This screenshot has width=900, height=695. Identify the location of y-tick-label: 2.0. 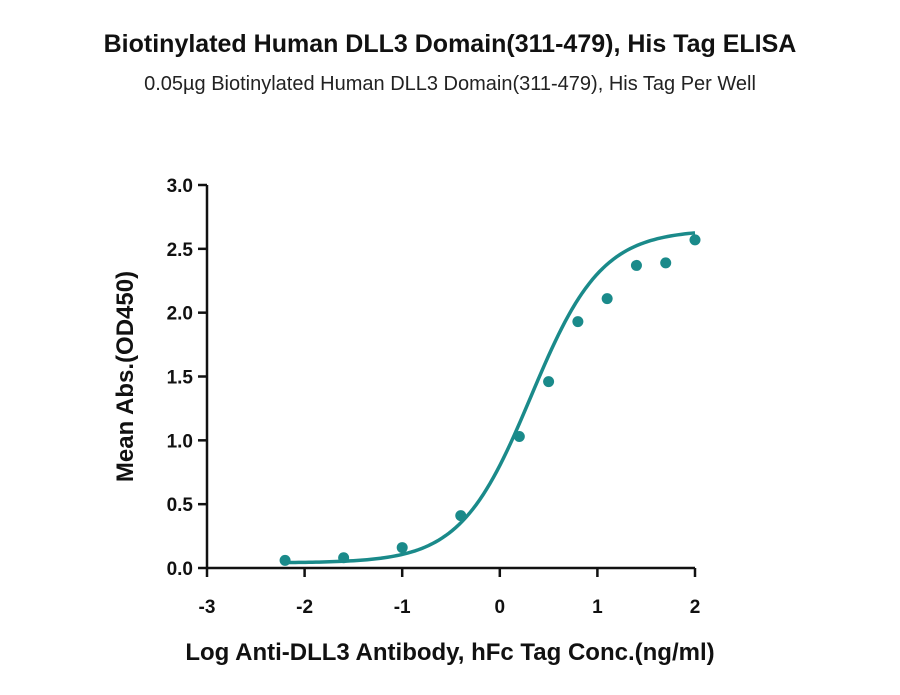
(180, 314).